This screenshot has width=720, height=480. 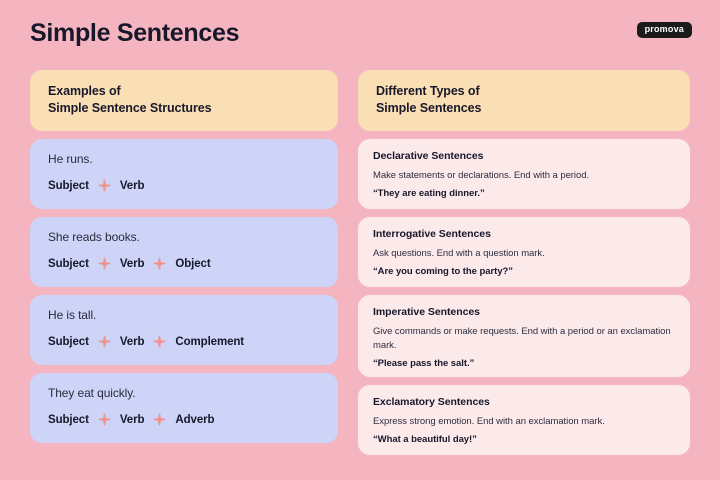 I want to click on structure-example: He is tall., so click(x=72, y=314).